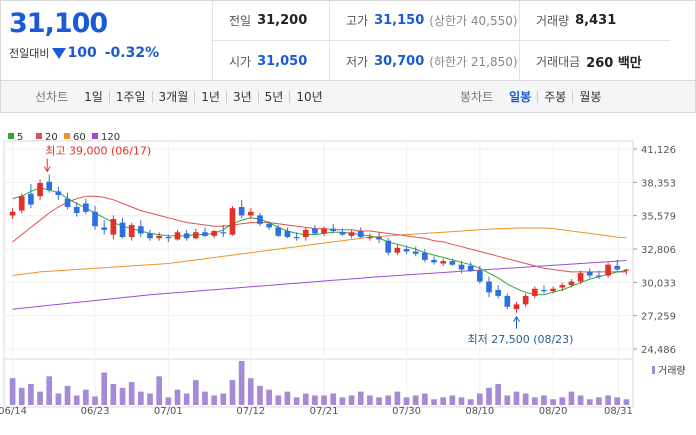 The width and height of the screenshot is (696, 435). What do you see at coordinates (273, 96) in the screenshot?
I see `period-5y: 5년` at bounding box center [273, 96].